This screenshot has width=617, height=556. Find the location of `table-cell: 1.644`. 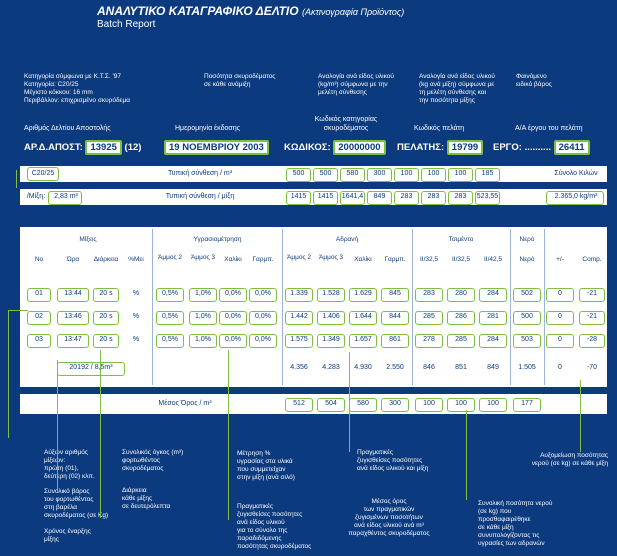

table-cell: 1.644 is located at coordinates (363, 316).